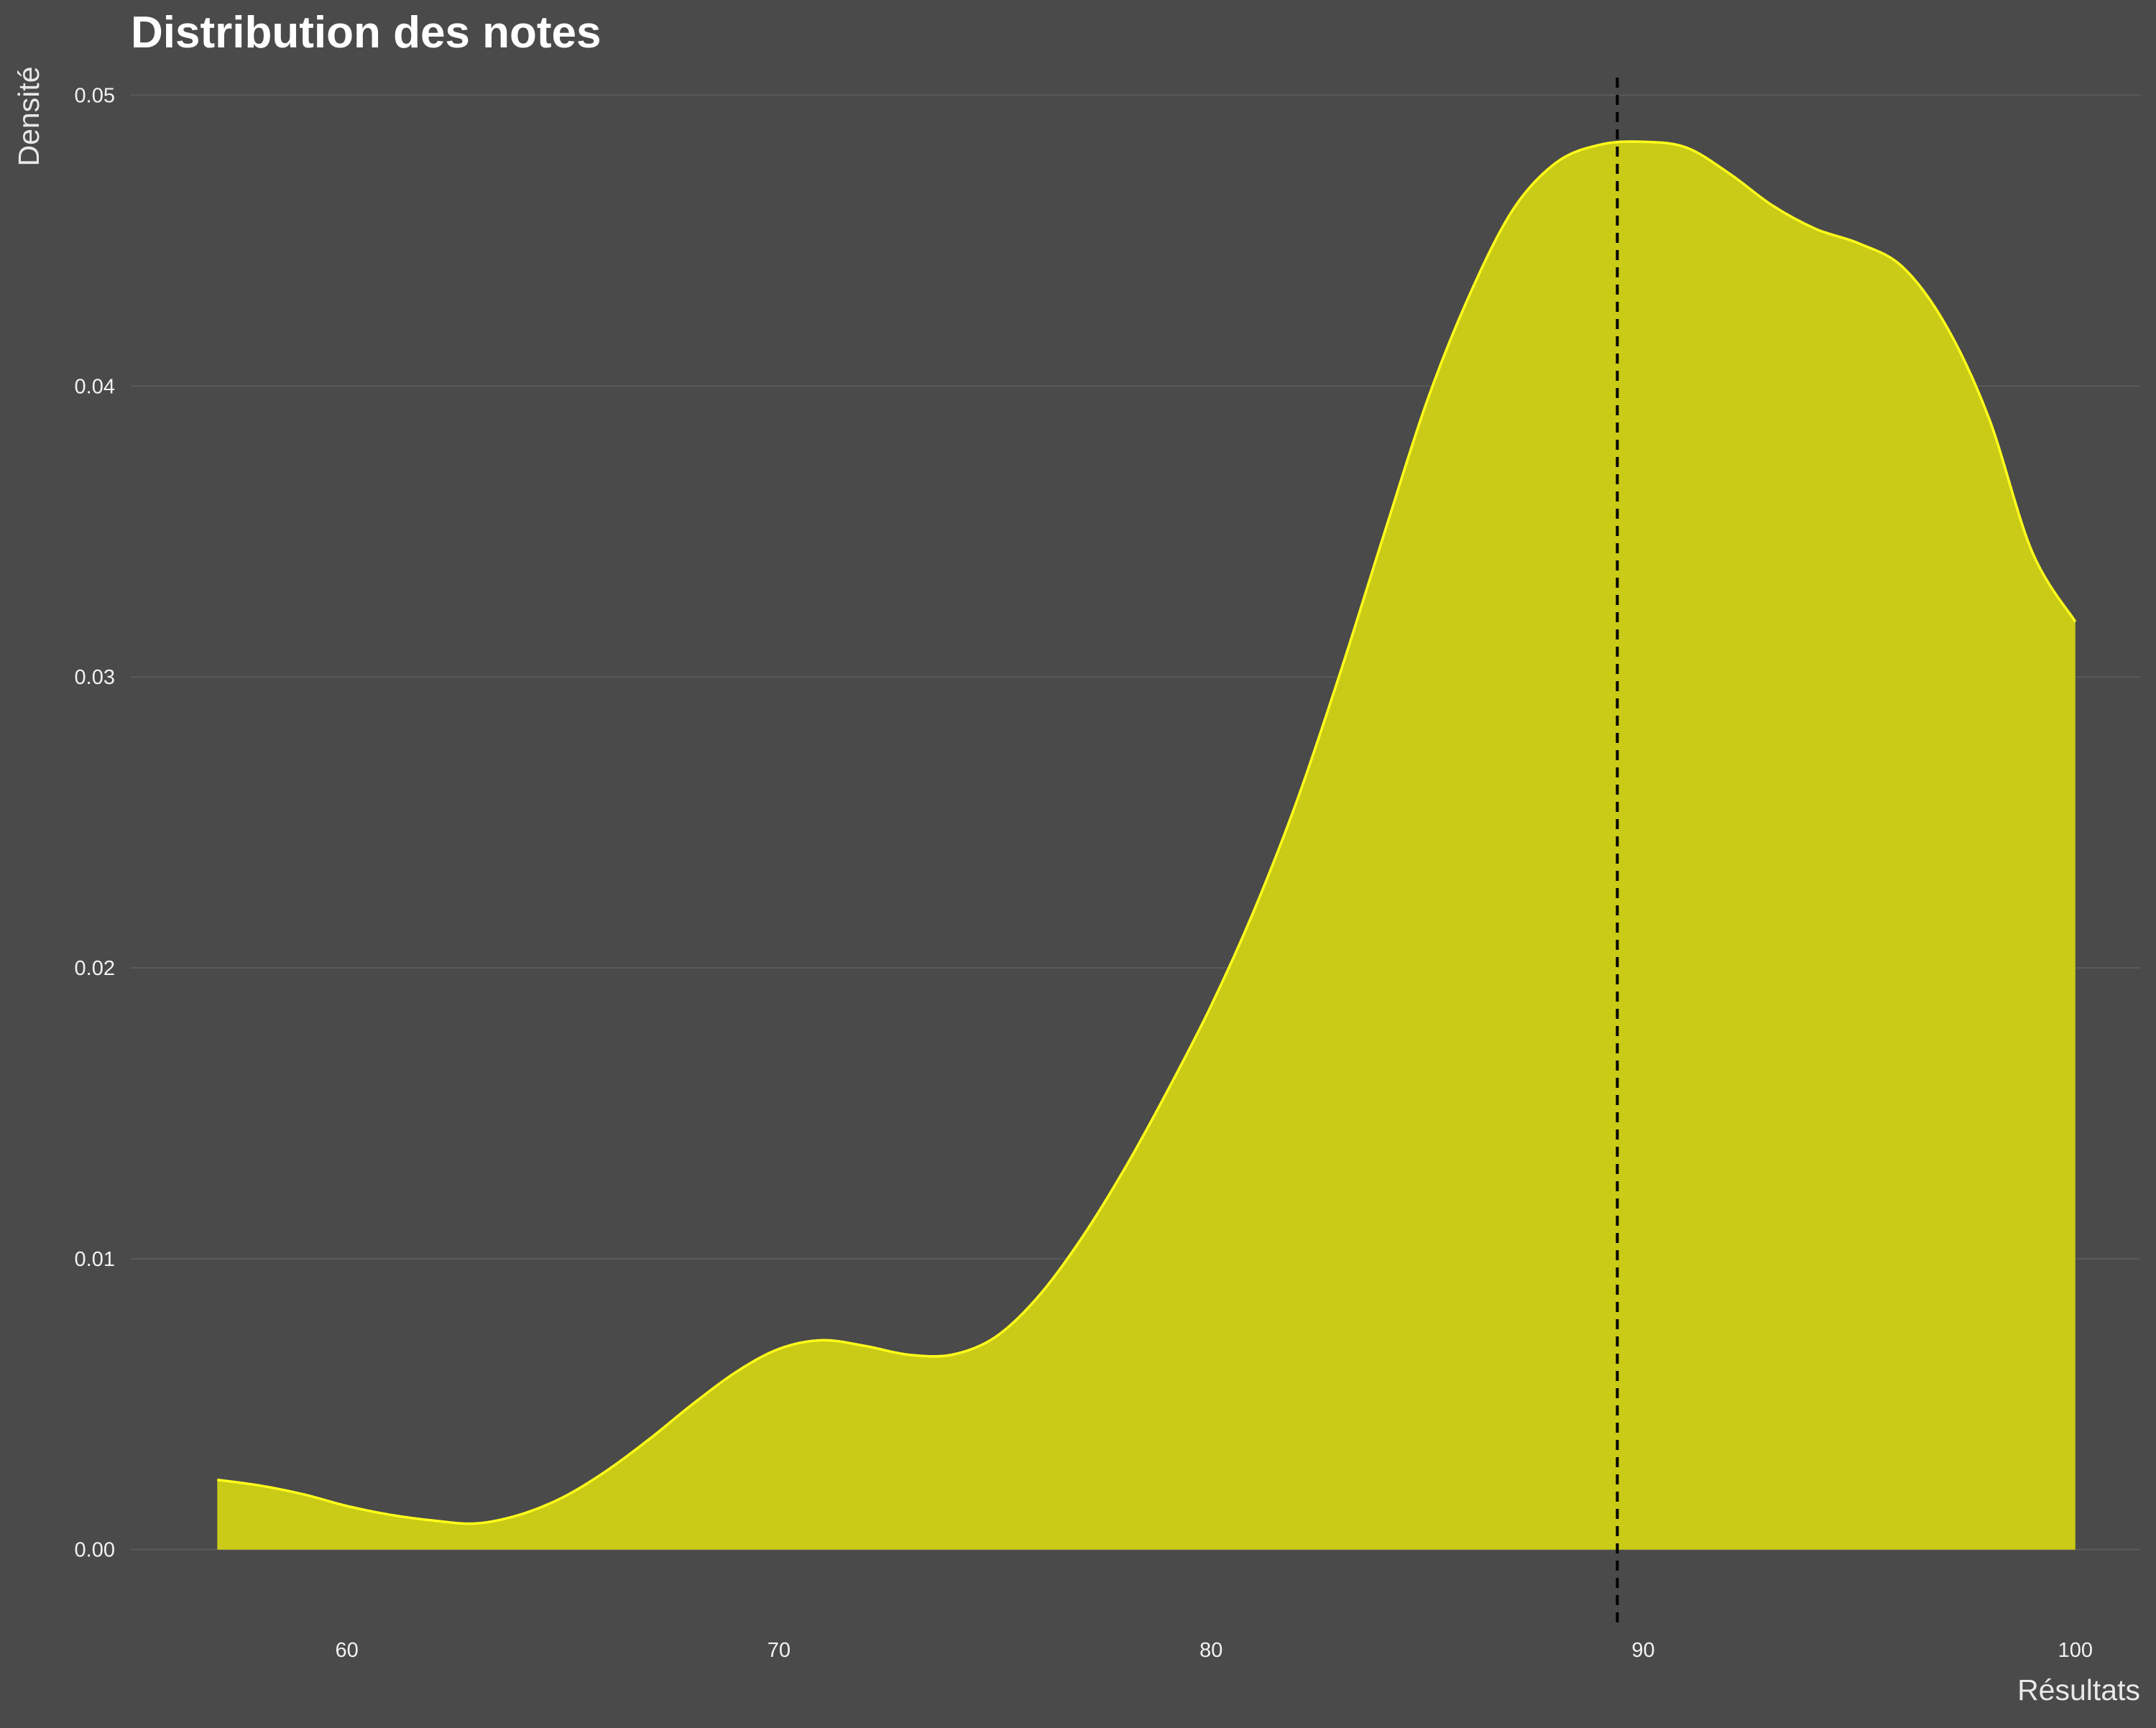 The height and width of the screenshot is (1728, 2156). What do you see at coordinates (95, 386) in the screenshot?
I see `y-tick-label: 0.04` at bounding box center [95, 386].